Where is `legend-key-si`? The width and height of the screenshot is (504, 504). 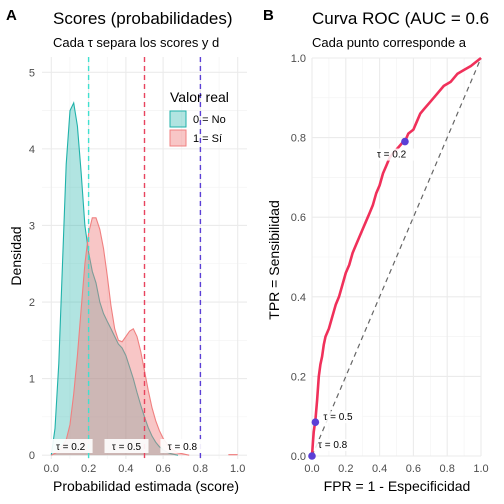
legend-key-si is located at coordinates (178, 138).